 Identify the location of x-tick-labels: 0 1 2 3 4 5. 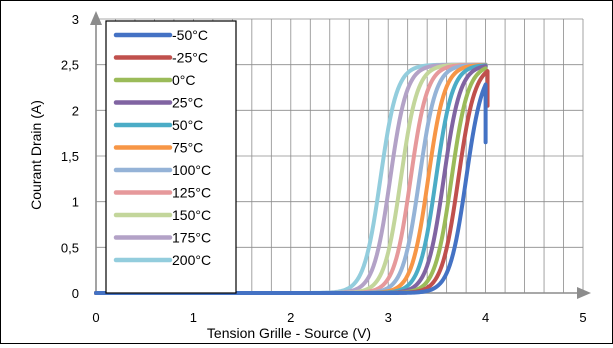
(339, 317).